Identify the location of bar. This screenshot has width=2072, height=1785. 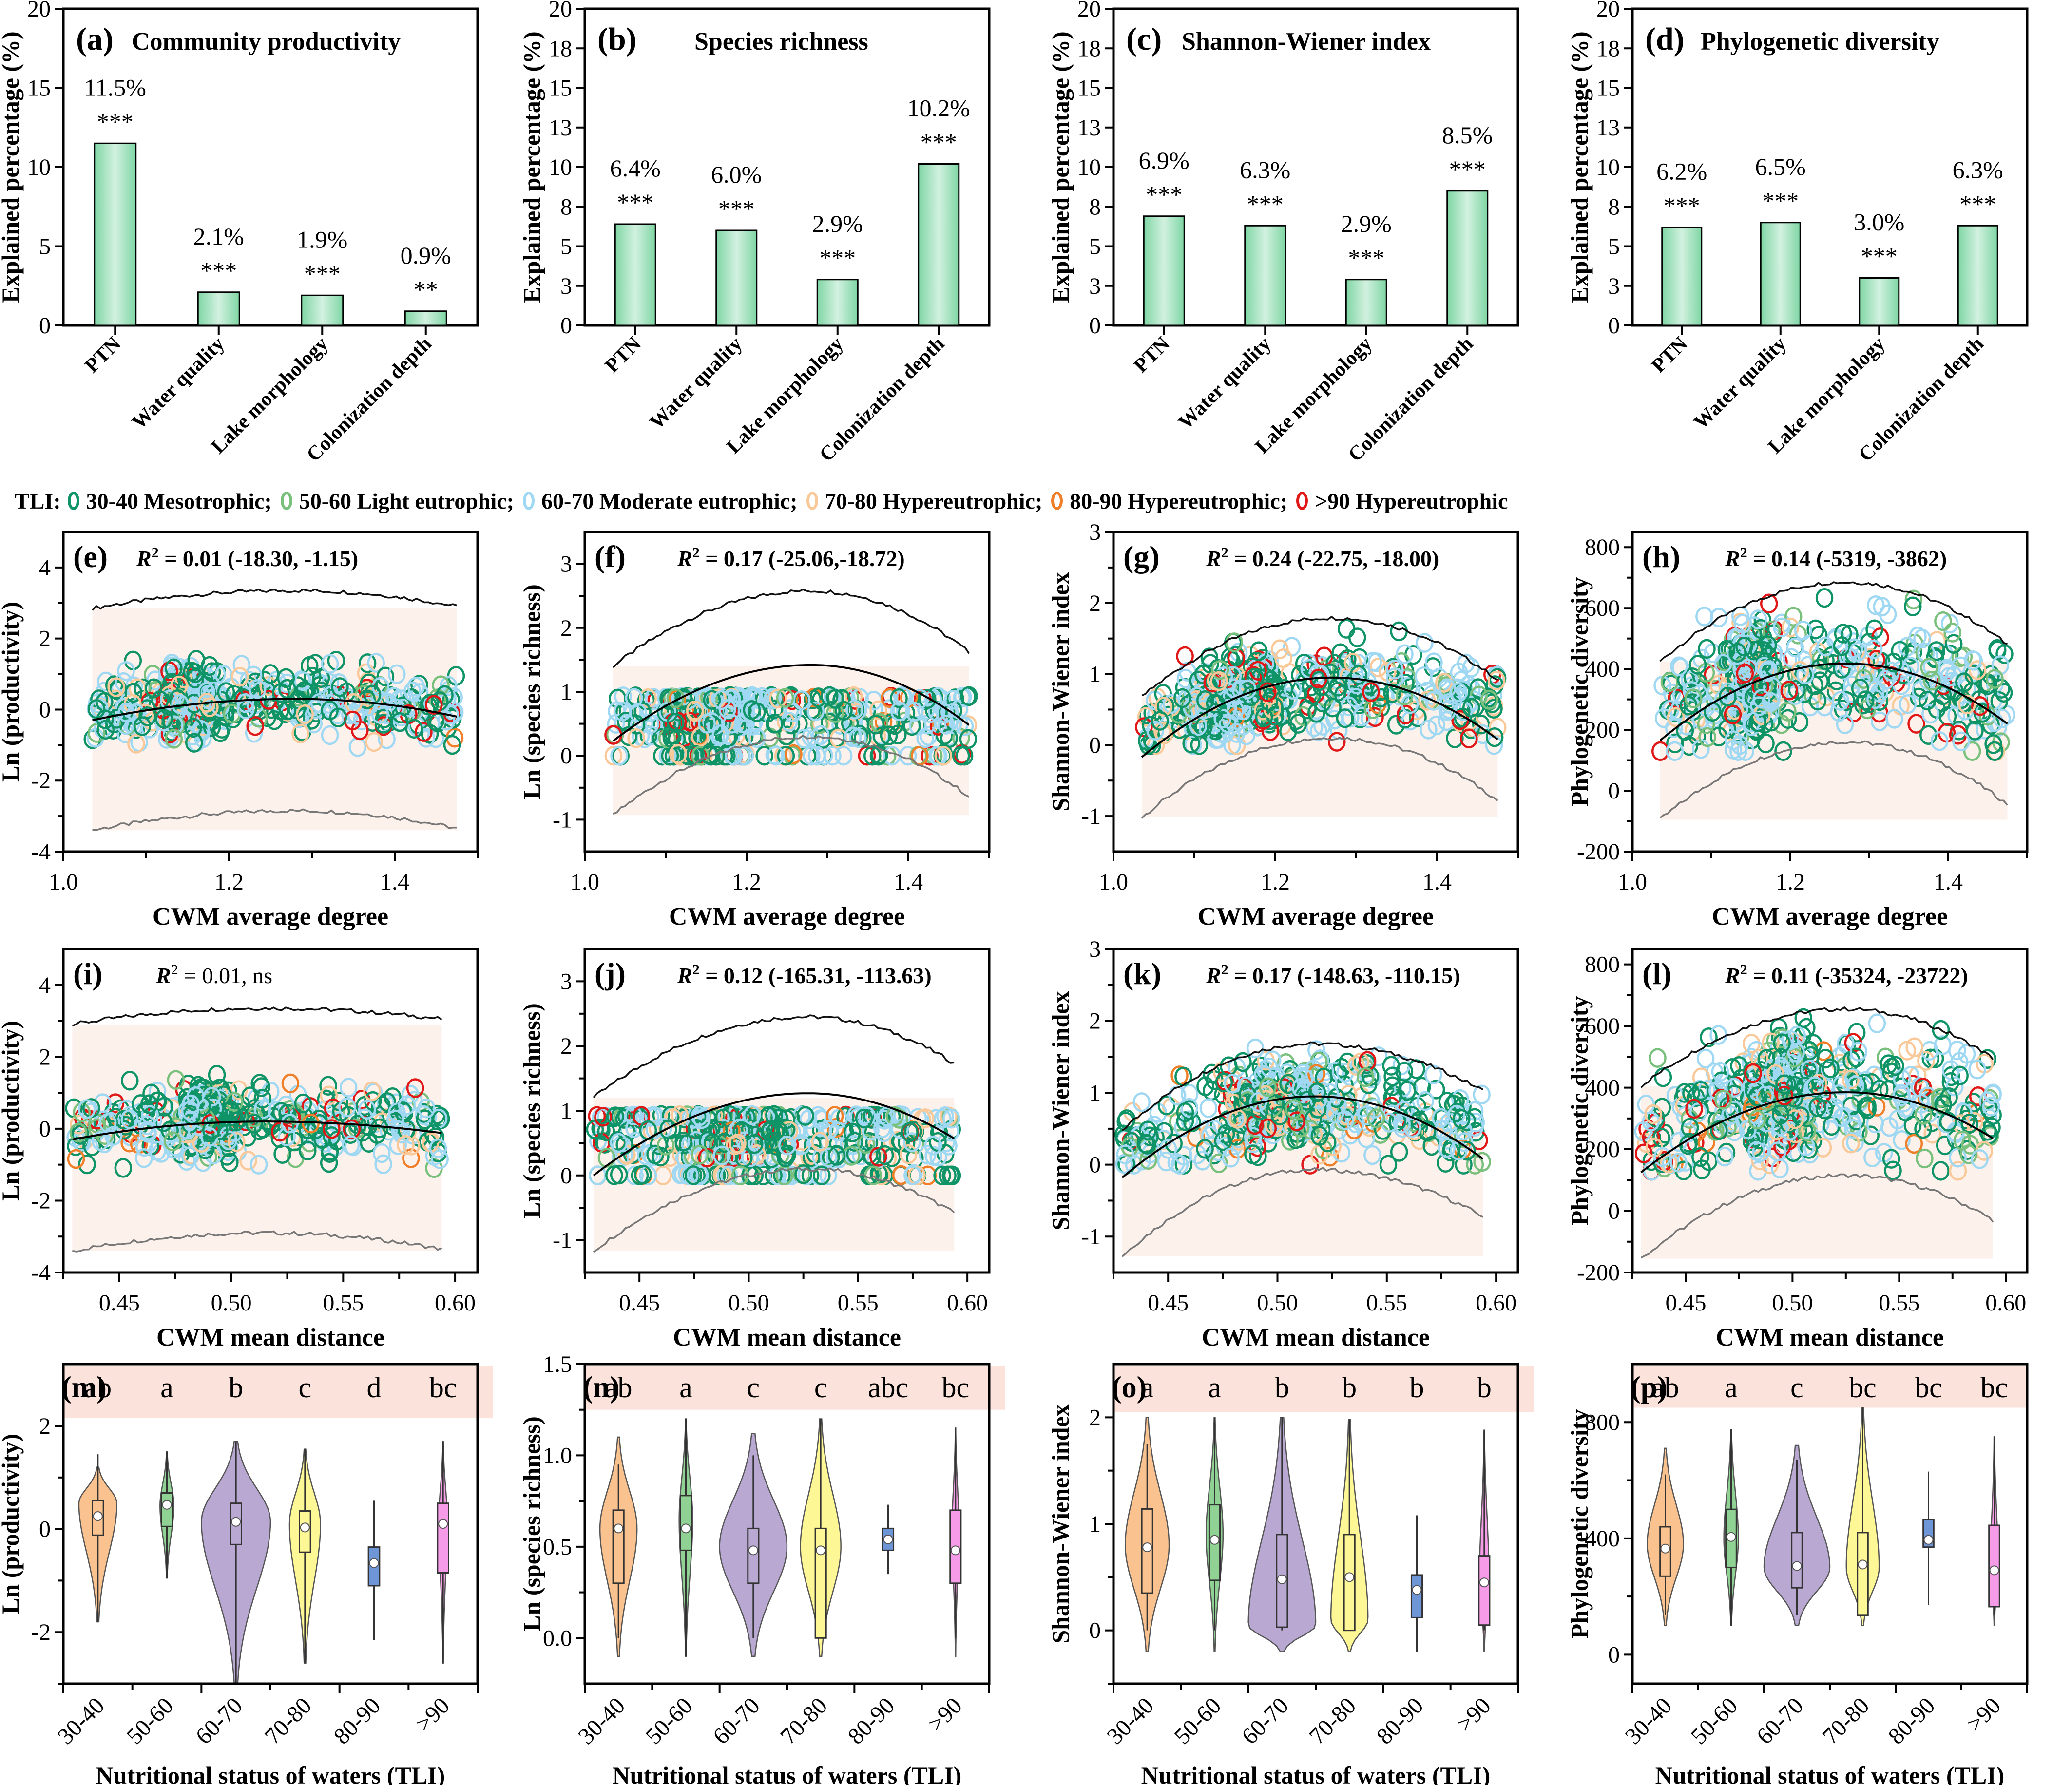
(1467, 258).